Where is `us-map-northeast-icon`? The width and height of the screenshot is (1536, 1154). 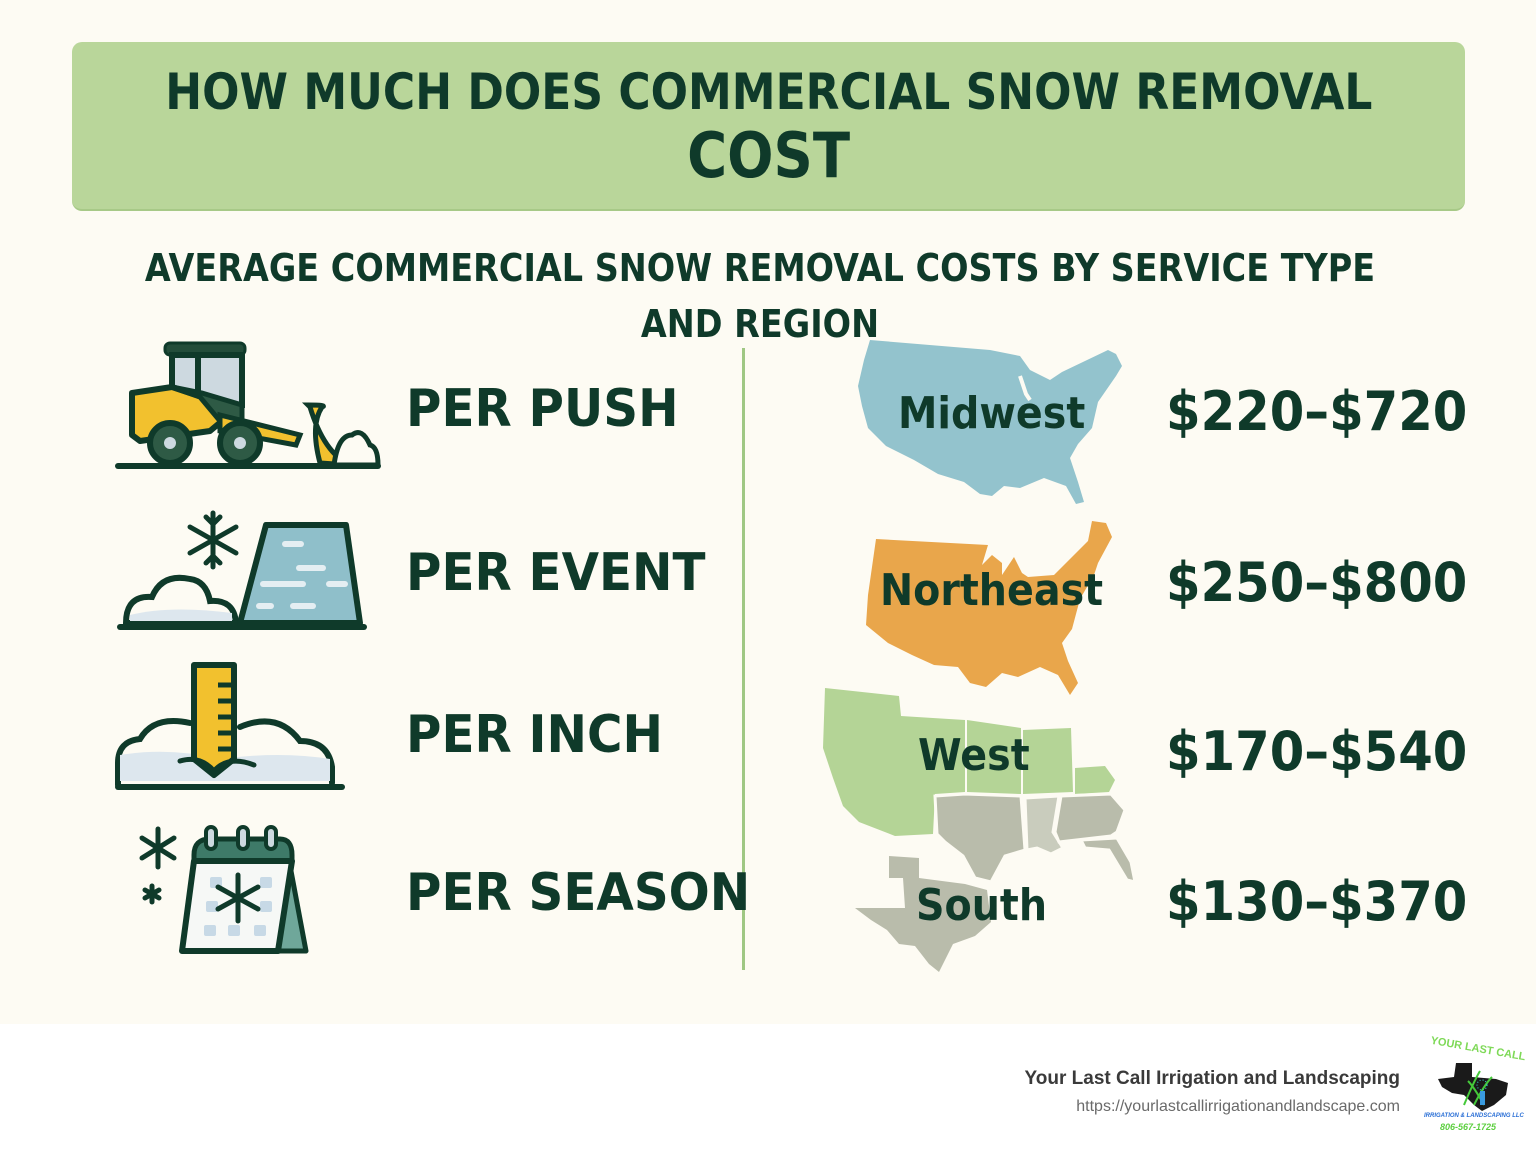 us-map-northeast-icon is located at coordinates (989, 608).